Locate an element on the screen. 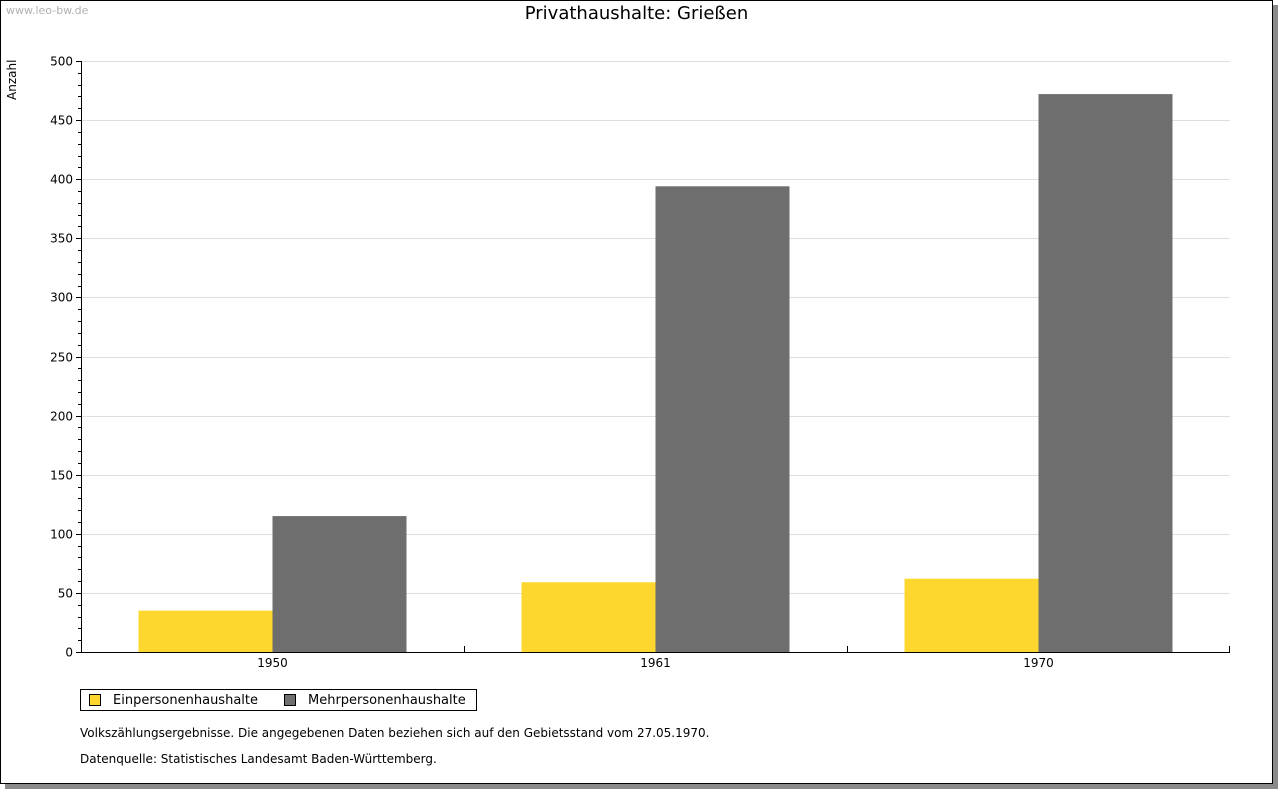 This screenshot has height=791, width=1280. y-tick-label: 100 is located at coordinates (61, 535).